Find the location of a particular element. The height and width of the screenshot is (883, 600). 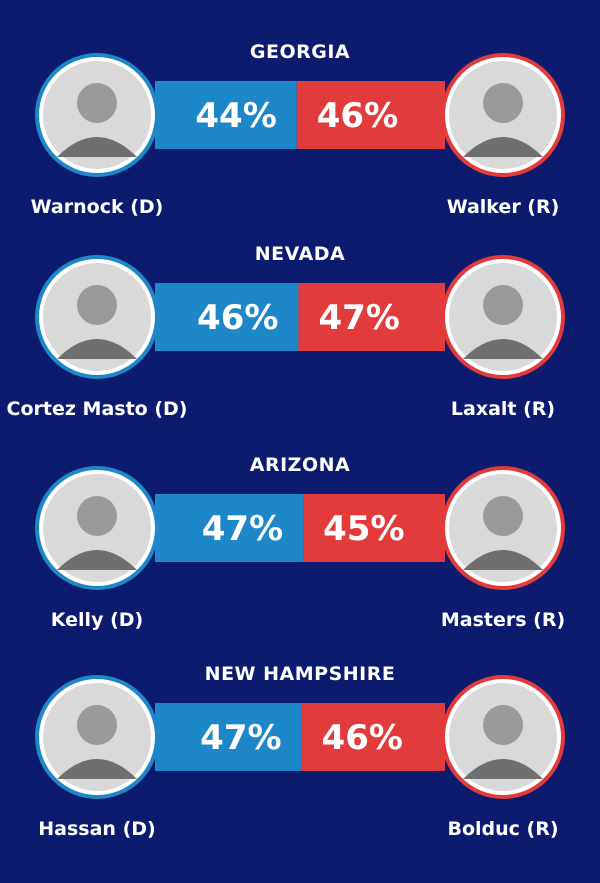

rep-percent-label: 45% is located at coordinates (363, 529).